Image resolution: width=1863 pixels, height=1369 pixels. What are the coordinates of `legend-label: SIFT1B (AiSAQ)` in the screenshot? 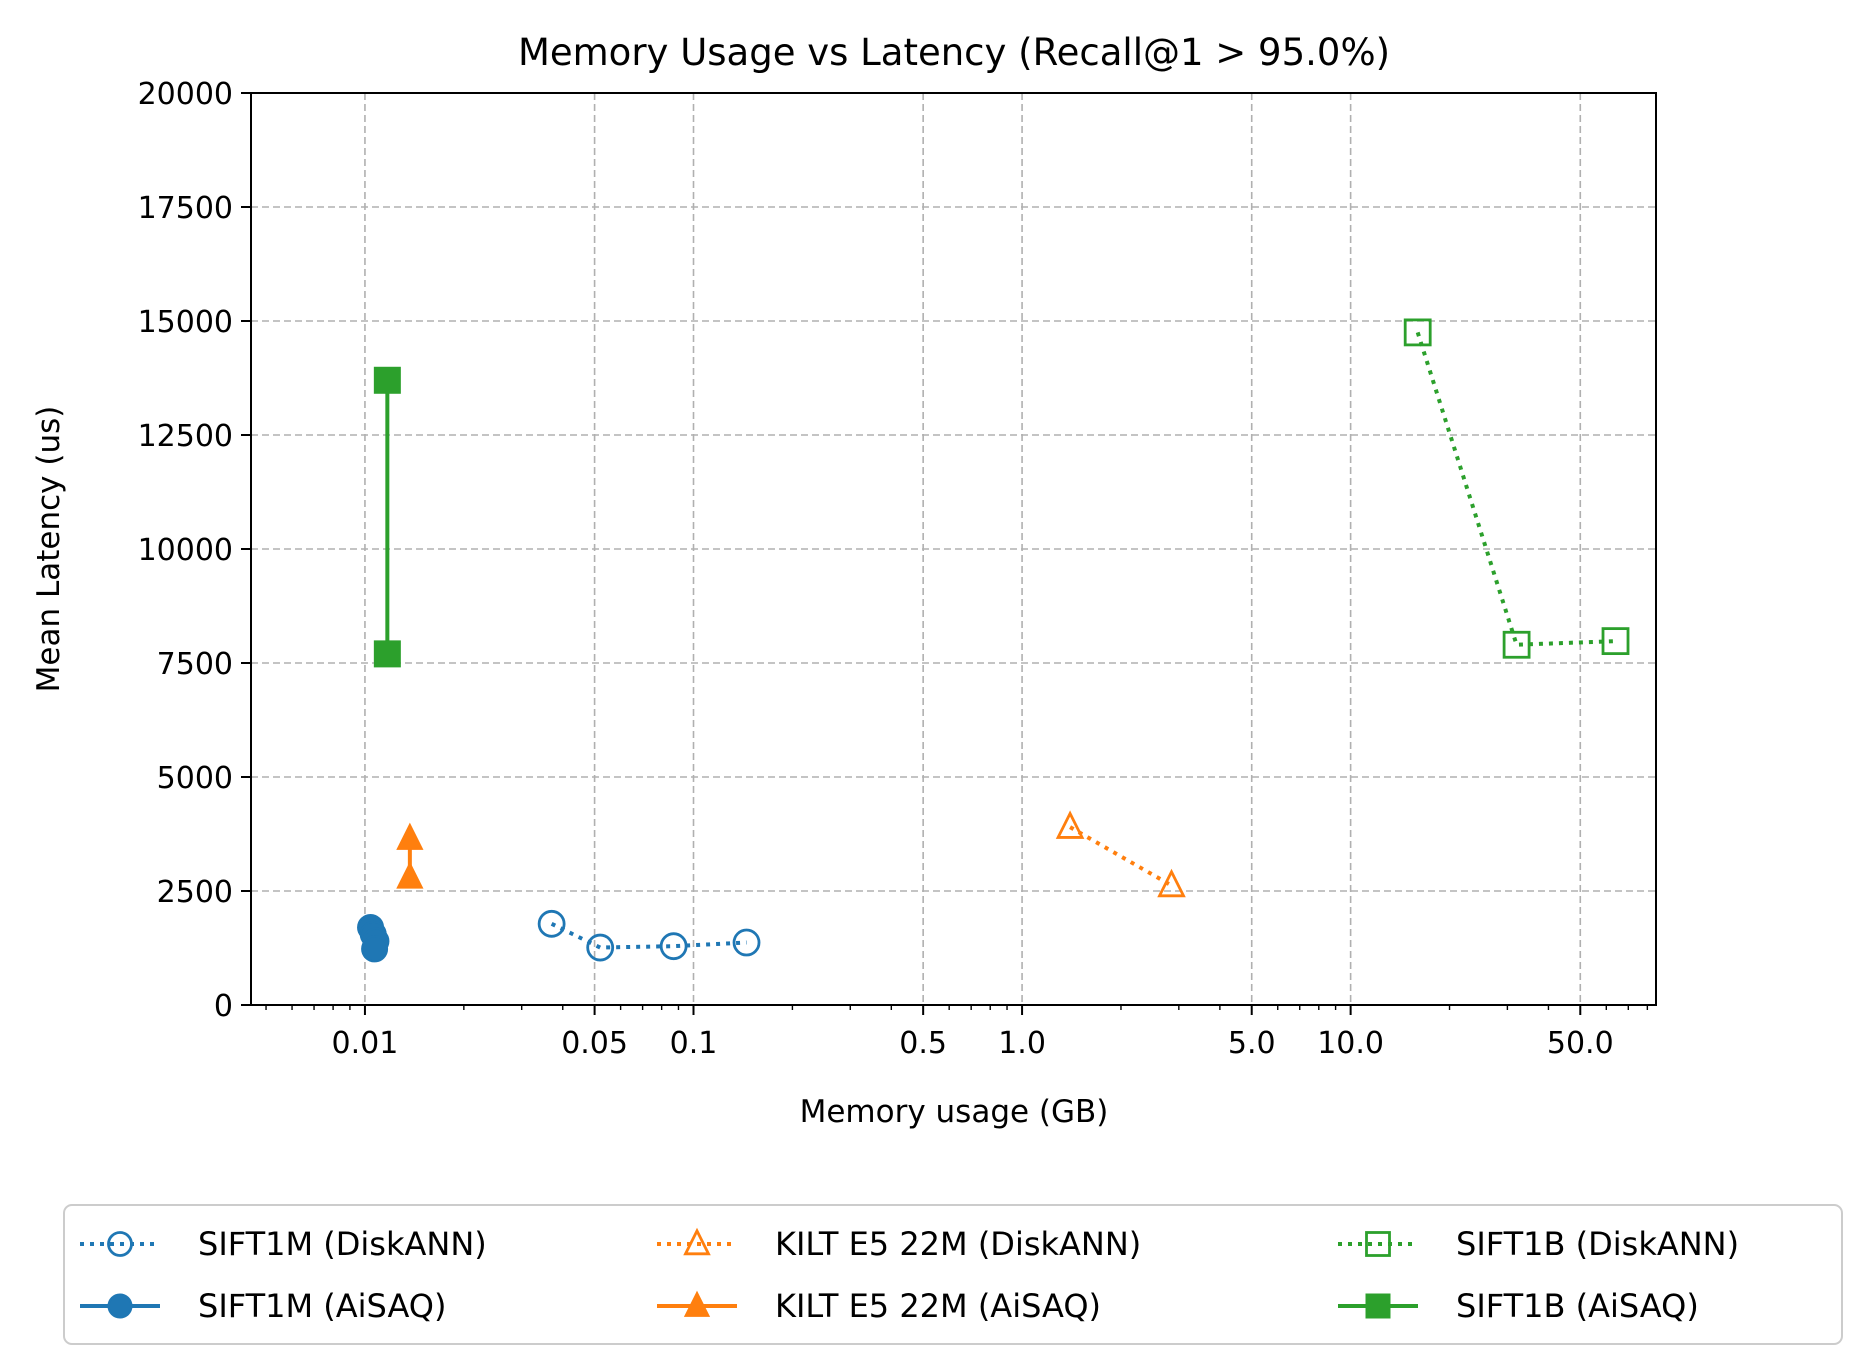 It's located at (1577, 1306).